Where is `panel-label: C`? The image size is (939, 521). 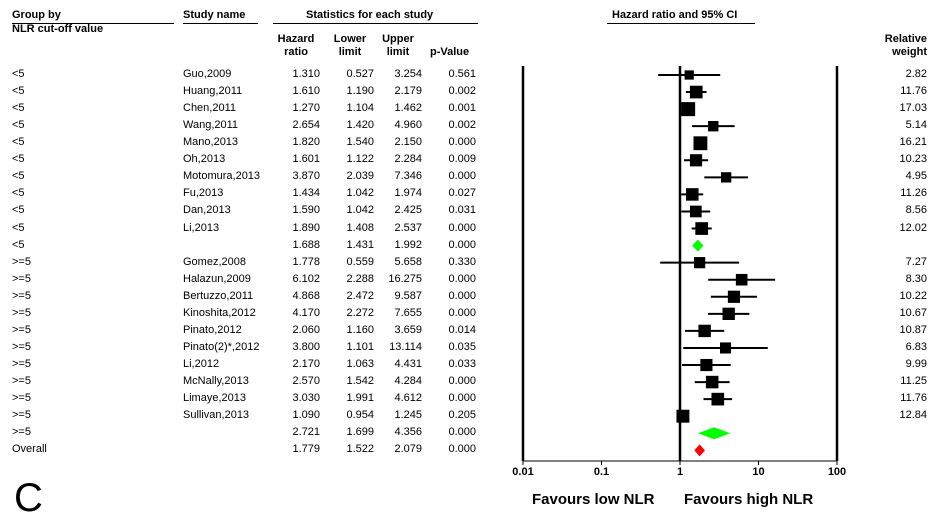
panel-label: C is located at coordinates (28, 498).